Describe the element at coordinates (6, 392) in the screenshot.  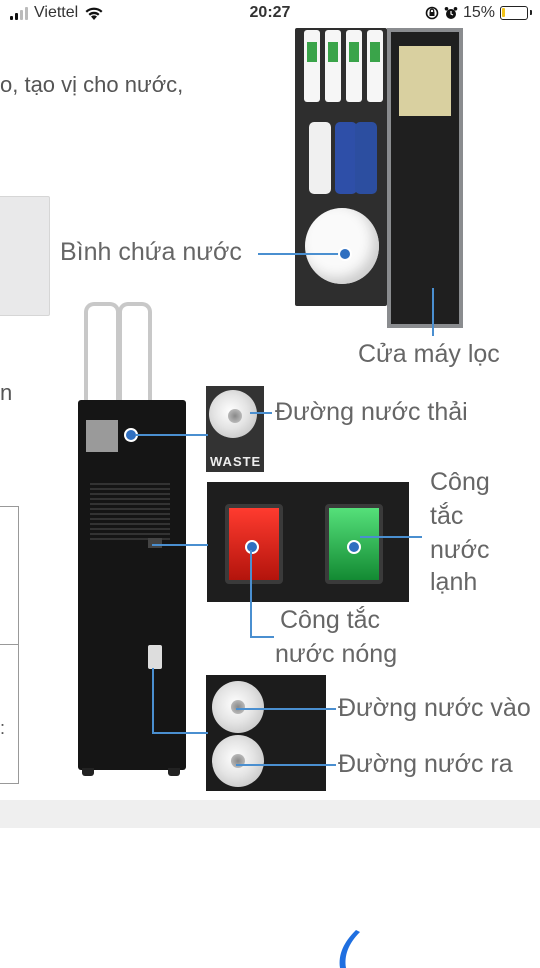
I see `page-text-fragment: n` at that location.